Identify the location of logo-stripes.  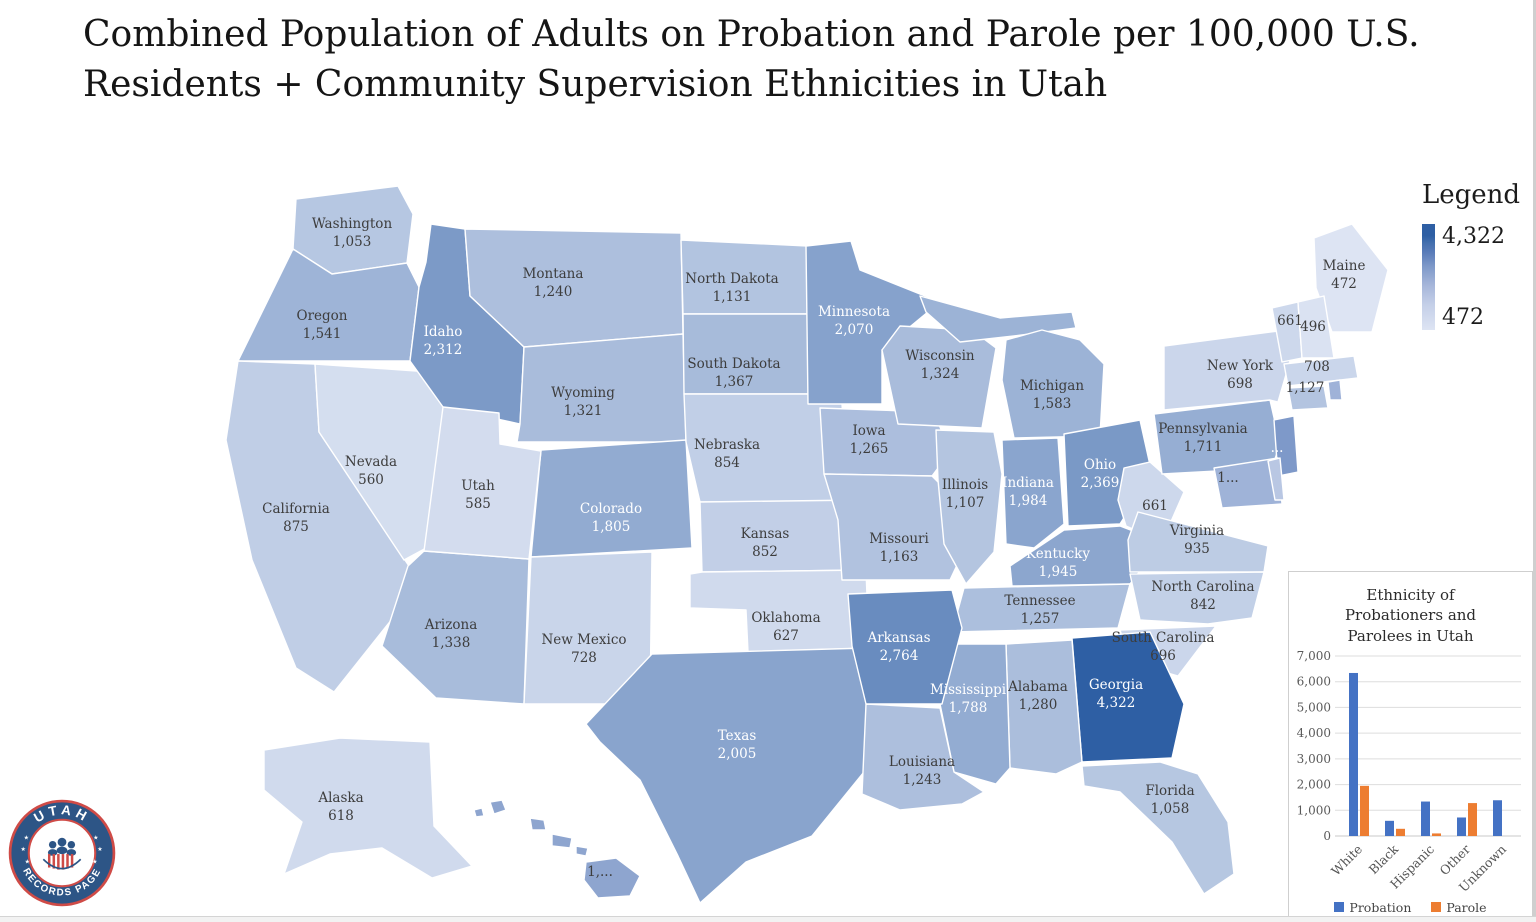
(60, 862).